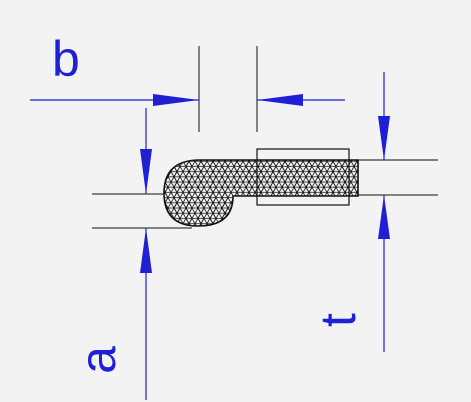 The image size is (471, 402). I want to click on label-b: b, so click(66, 59).